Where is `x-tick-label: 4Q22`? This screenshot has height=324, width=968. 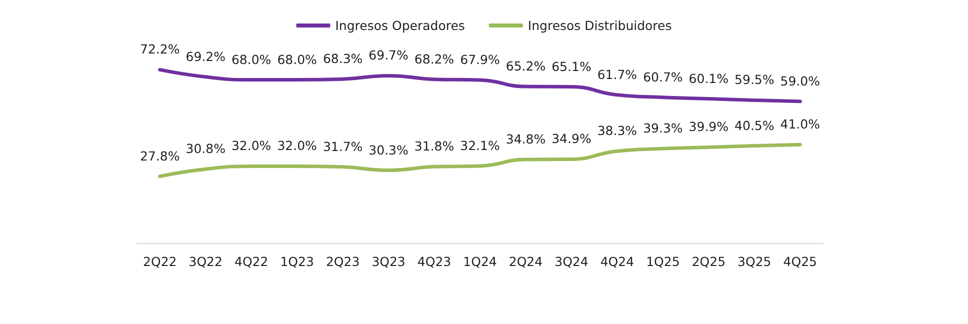 x-tick-label: 4Q22 is located at coordinates (251, 261).